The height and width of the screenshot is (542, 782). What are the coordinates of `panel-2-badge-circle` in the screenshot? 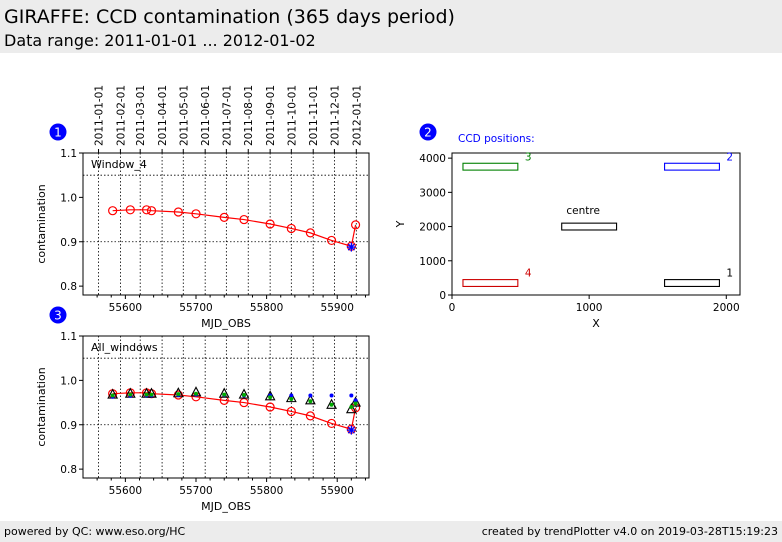 It's located at (428, 132).